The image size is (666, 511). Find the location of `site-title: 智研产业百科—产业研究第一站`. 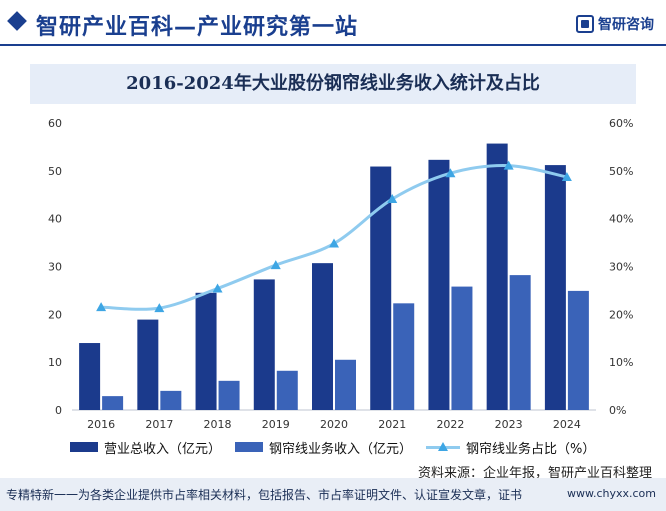

site-title: 智研产业百科—产业研究第一站 is located at coordinates (197, 27).